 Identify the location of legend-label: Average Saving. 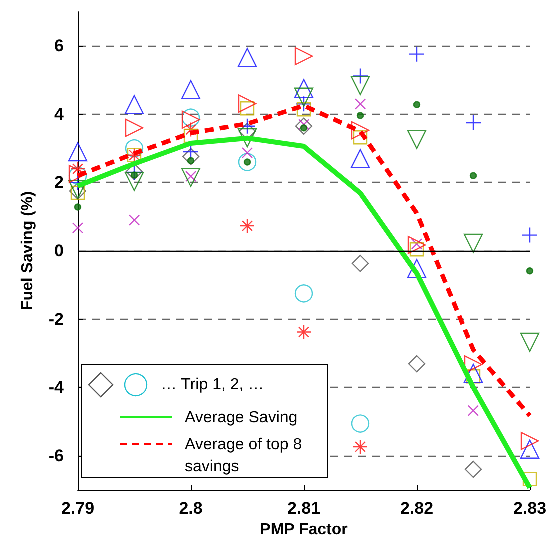
(241, 418).